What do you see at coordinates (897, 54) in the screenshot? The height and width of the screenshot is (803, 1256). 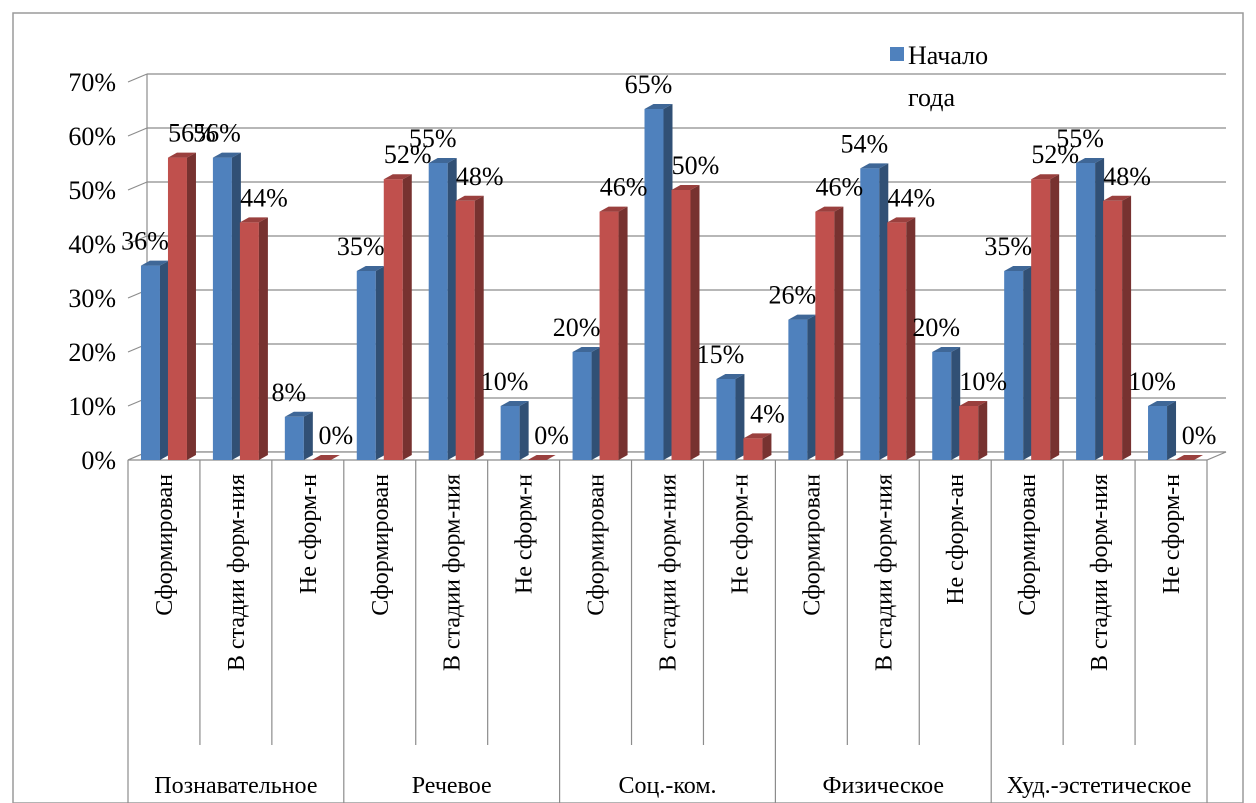 I see `legend-swatch-start-of-year` at bounding box center [897, 54].